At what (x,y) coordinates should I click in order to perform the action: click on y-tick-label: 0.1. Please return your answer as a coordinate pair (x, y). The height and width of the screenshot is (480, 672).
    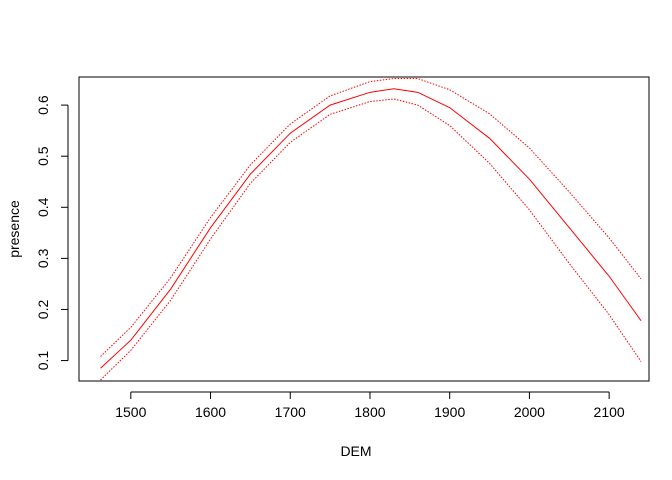
    Looking at the image, I should click on (43, 361).